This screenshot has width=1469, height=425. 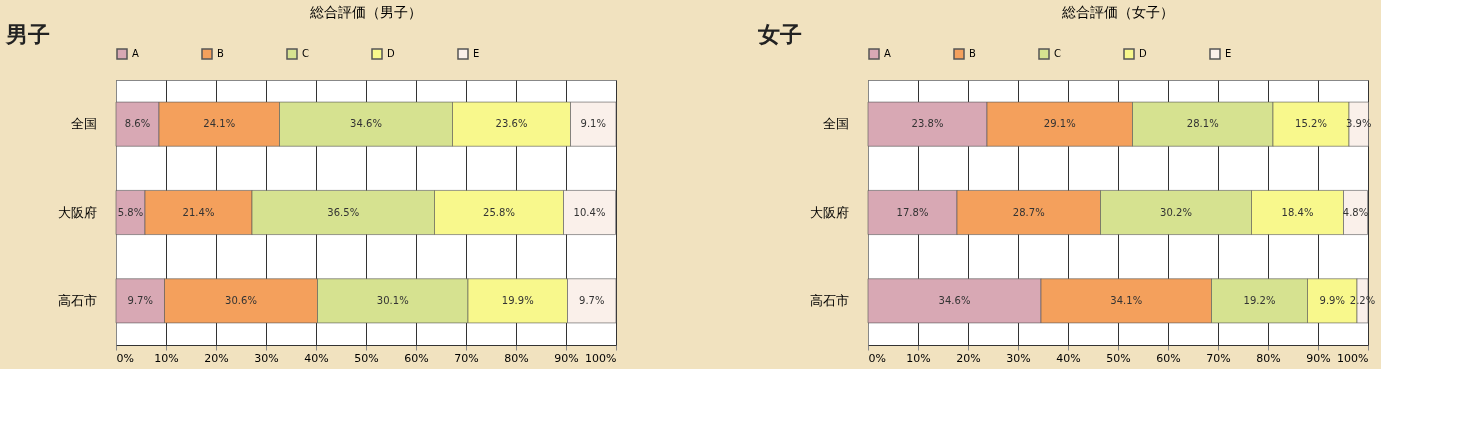 I want to click on data-label: 23.8%, so click(x=927, y=124).